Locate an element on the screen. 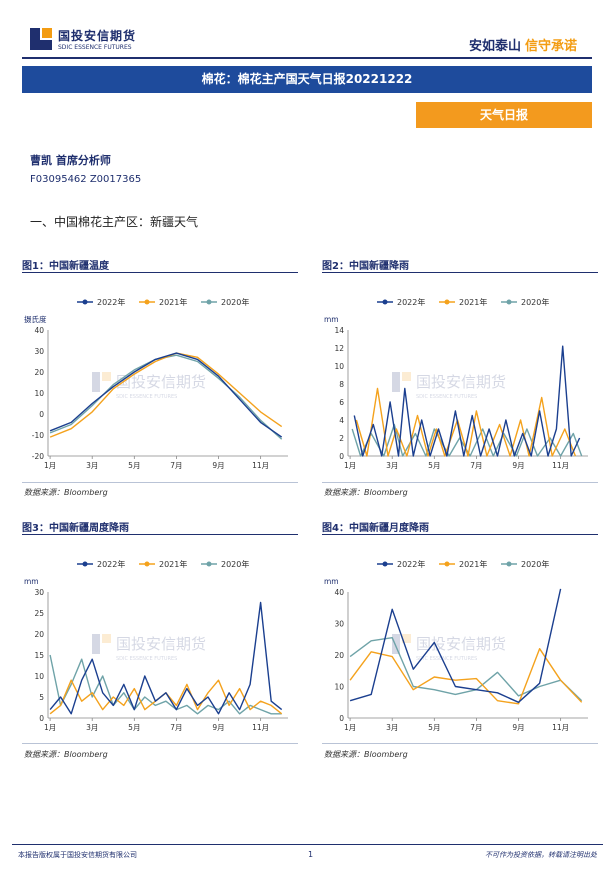 The image size is (615, 870). figure-1-rule is located at coordinates (160, 272).